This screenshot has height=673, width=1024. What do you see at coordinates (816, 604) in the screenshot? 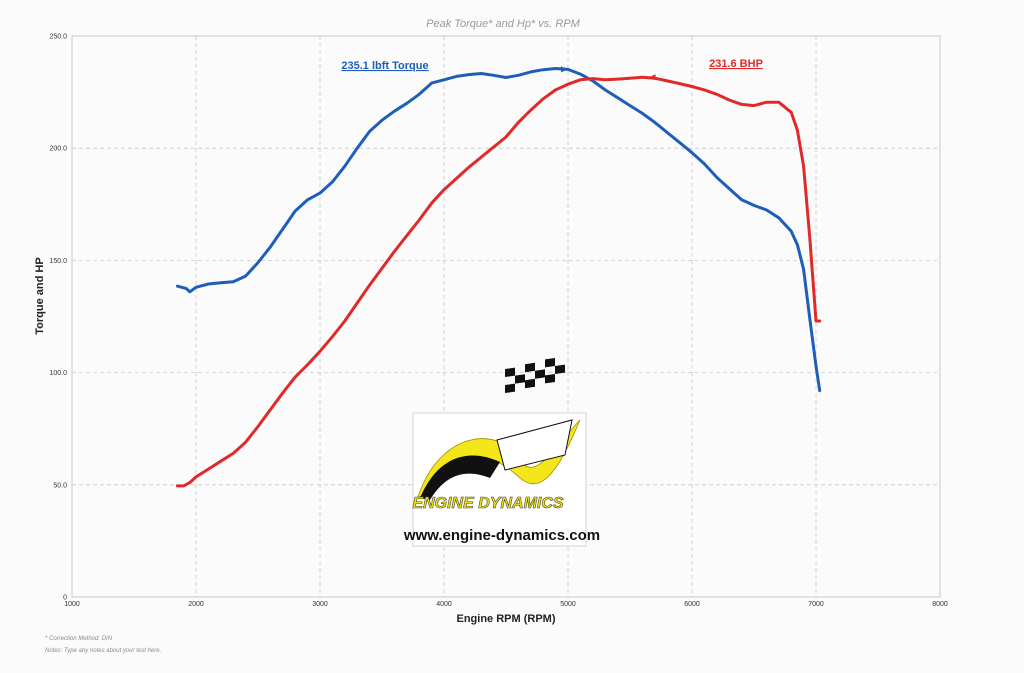
I see `x-tick-label: 7000` at bounding box center [816, 604].